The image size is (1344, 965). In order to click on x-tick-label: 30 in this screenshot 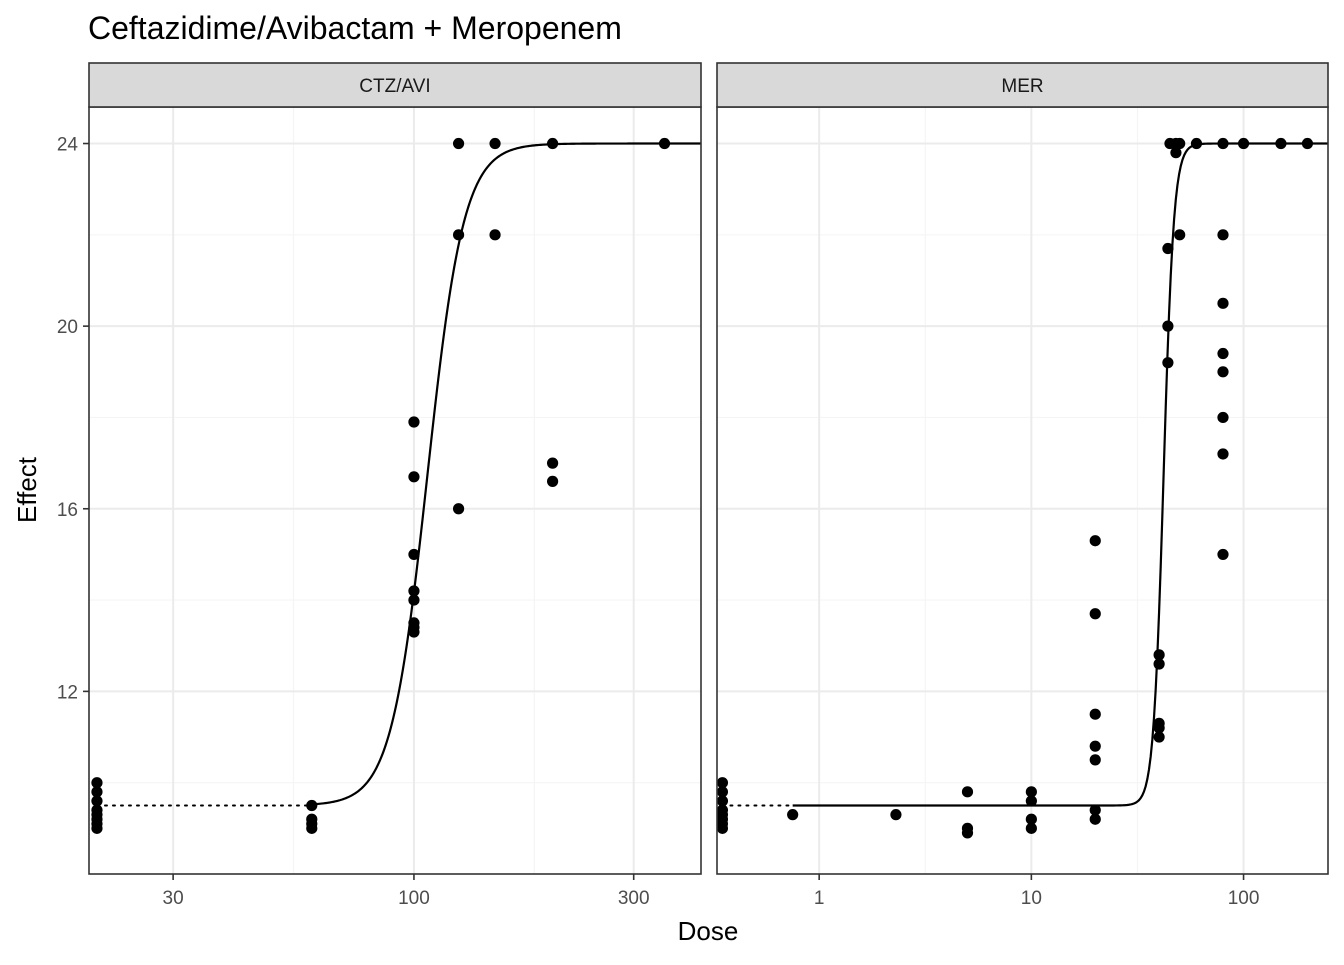, I will do `click(173, 898)`.